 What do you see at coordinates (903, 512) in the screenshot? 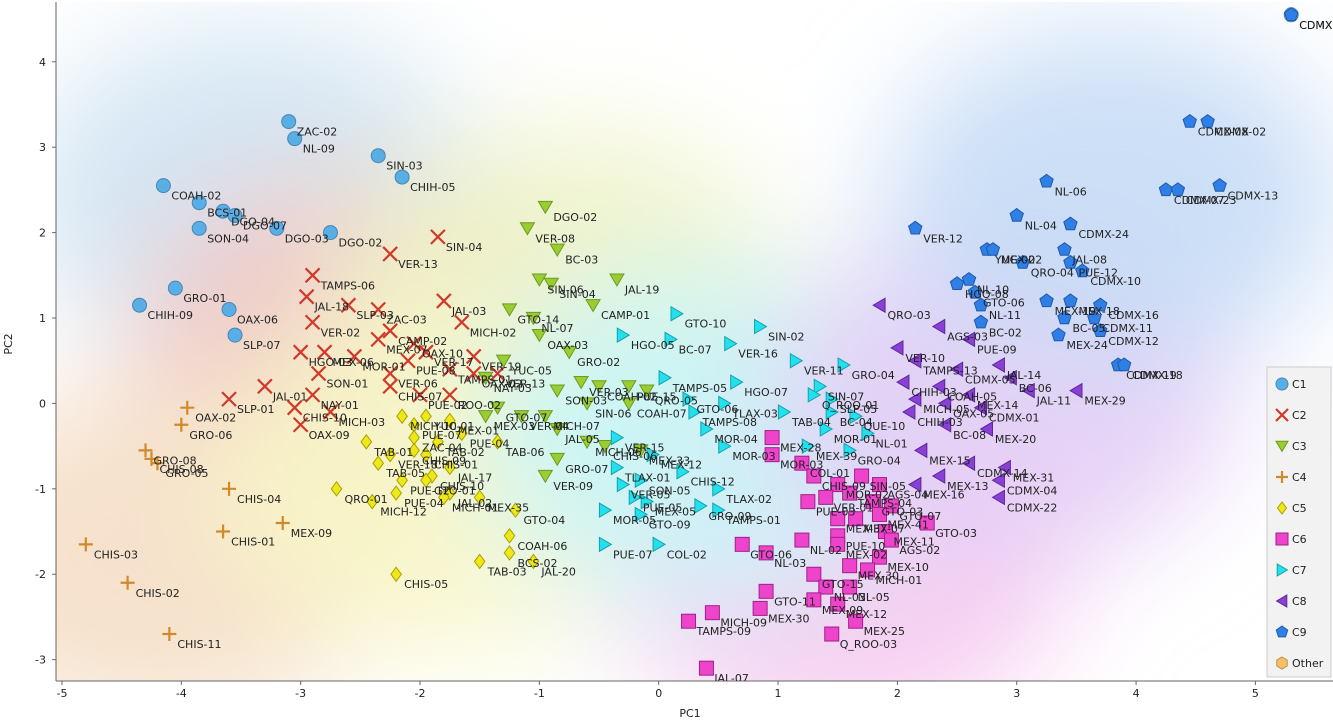
I see `point-label: GTO-03` at bounding box center [903, 512].